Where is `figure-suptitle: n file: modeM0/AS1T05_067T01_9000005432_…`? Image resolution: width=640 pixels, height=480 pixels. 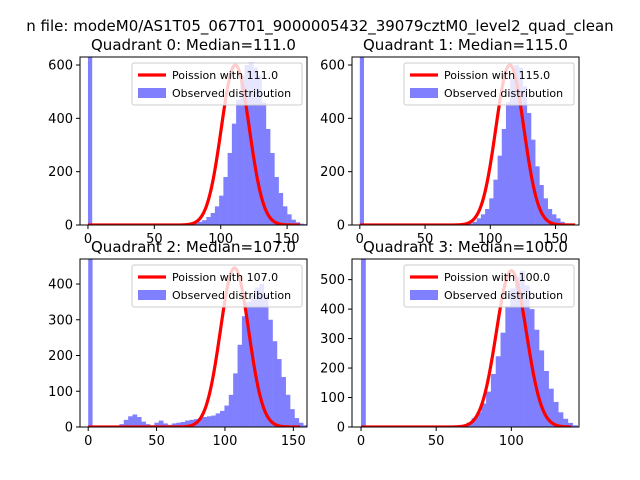
figure-suptitle: n file: modeM0/AS1T05_067T01_9000005432_… is located at coordinates (319, 26).